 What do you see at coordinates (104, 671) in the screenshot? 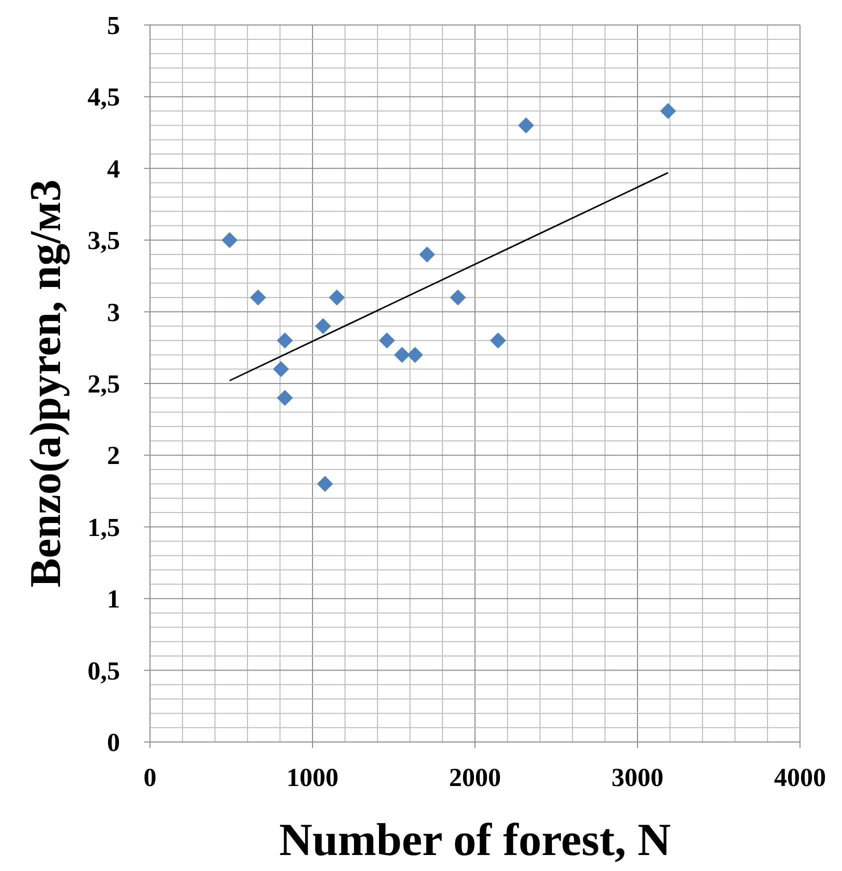
I see `y-tick-label: 0,5` at bounding box center [104, 671].